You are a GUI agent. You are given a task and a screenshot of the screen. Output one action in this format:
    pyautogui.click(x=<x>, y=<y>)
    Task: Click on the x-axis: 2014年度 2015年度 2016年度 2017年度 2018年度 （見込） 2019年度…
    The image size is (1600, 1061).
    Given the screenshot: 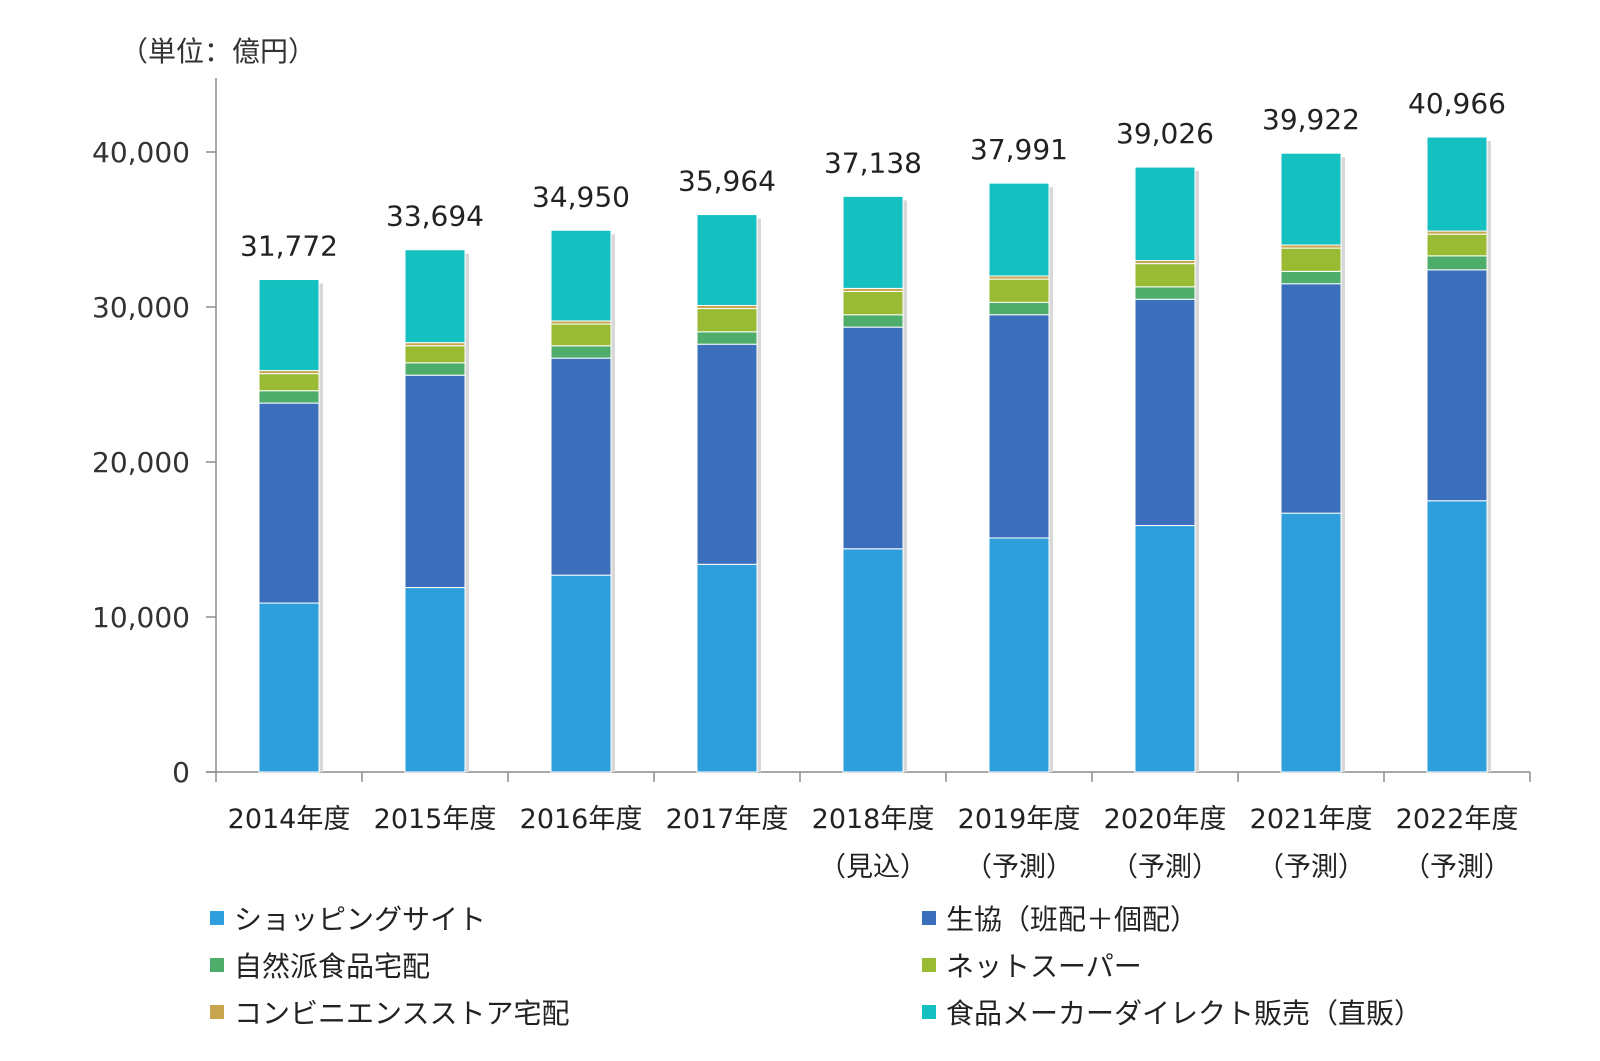 What is the action you would take?
    pyautogui.click(x=868, y=827)
    